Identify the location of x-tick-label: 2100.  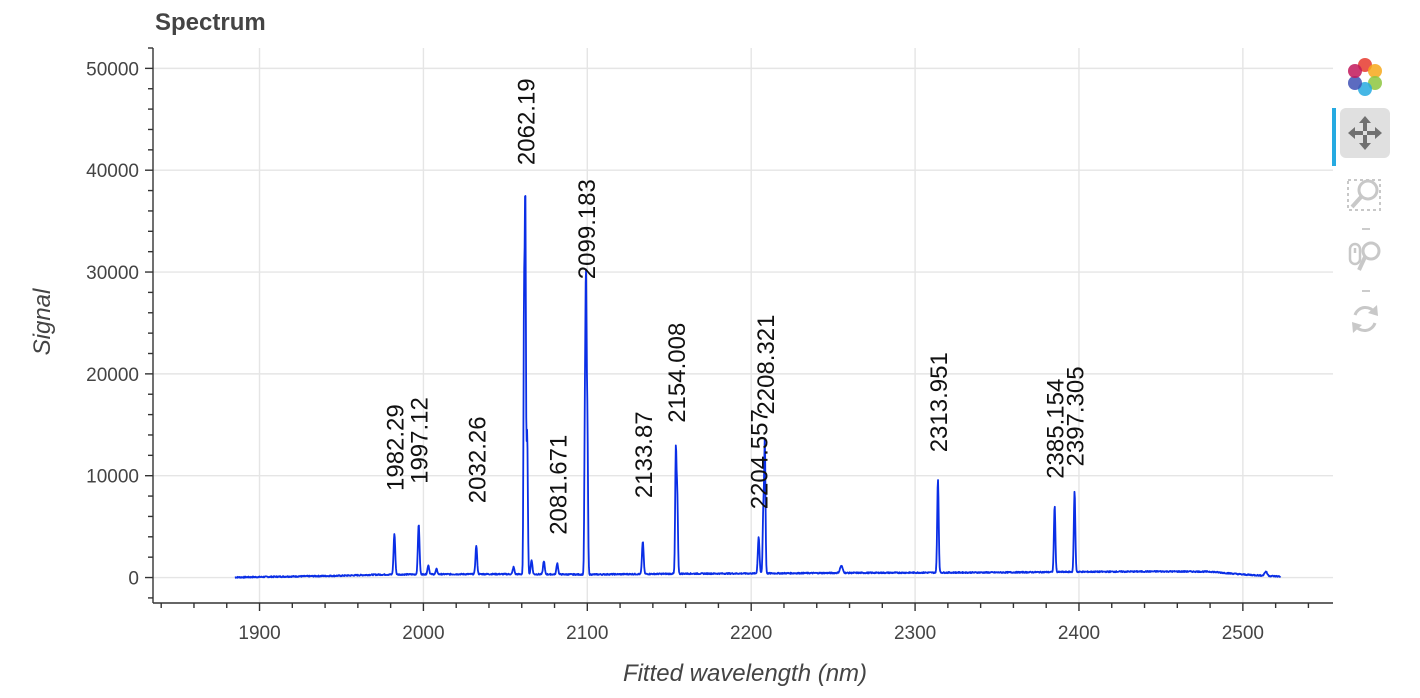
(587, 633).